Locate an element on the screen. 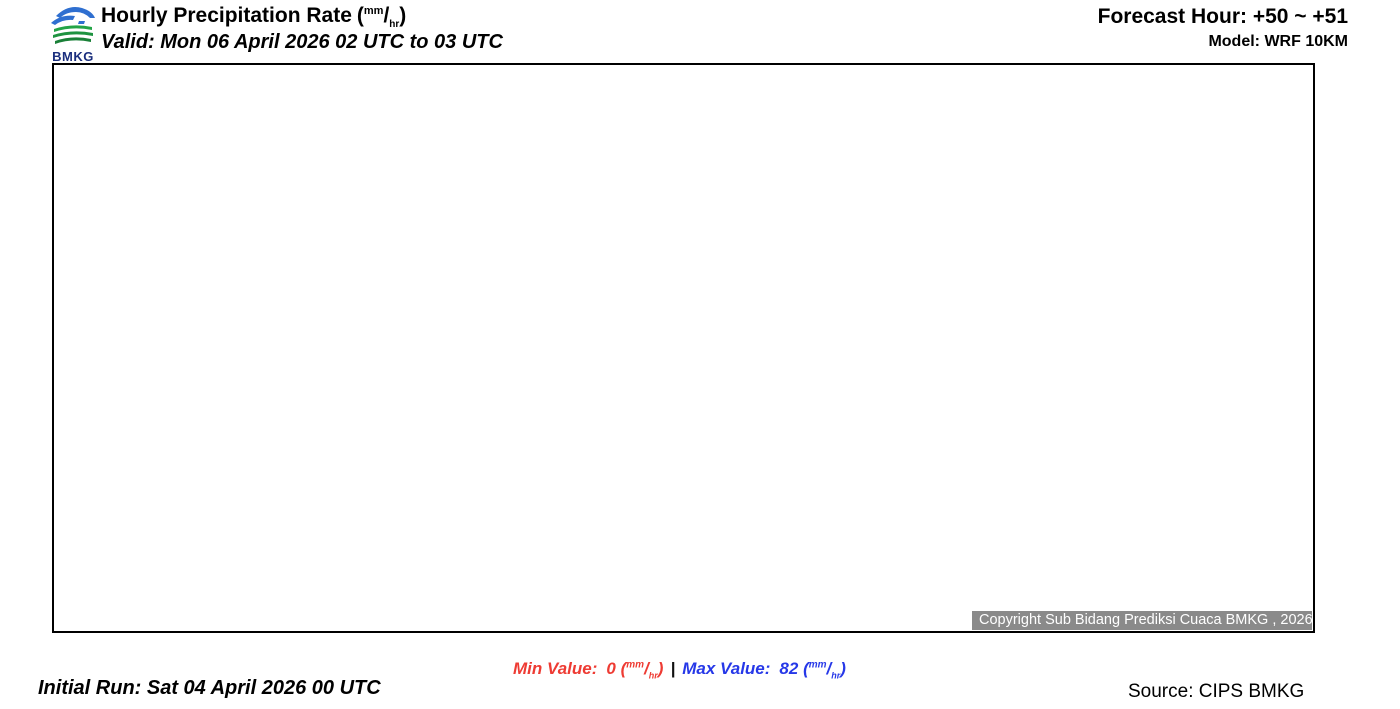 The image size is (1400, 709). max-value: Max Value: 82 (mm/hr) is located at coordinates (764, 670).